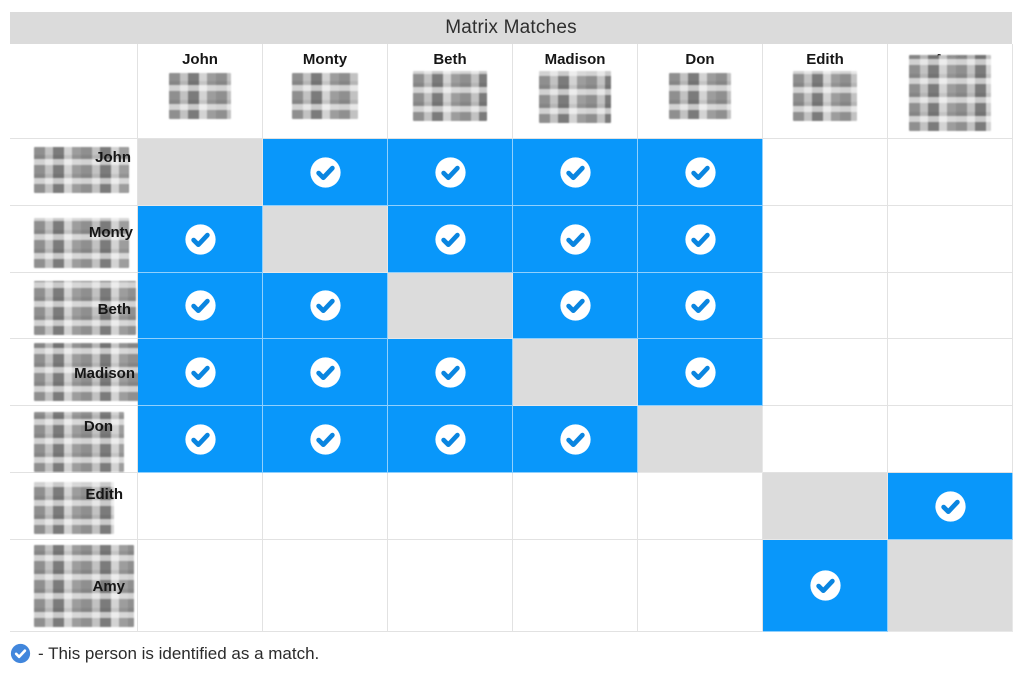 The height and width of the screenshot is (681, 1023). What do you see at coordinates (450, 306) in the screenshot?
I see `self-cell-beth` at bounding box center [450, 306].